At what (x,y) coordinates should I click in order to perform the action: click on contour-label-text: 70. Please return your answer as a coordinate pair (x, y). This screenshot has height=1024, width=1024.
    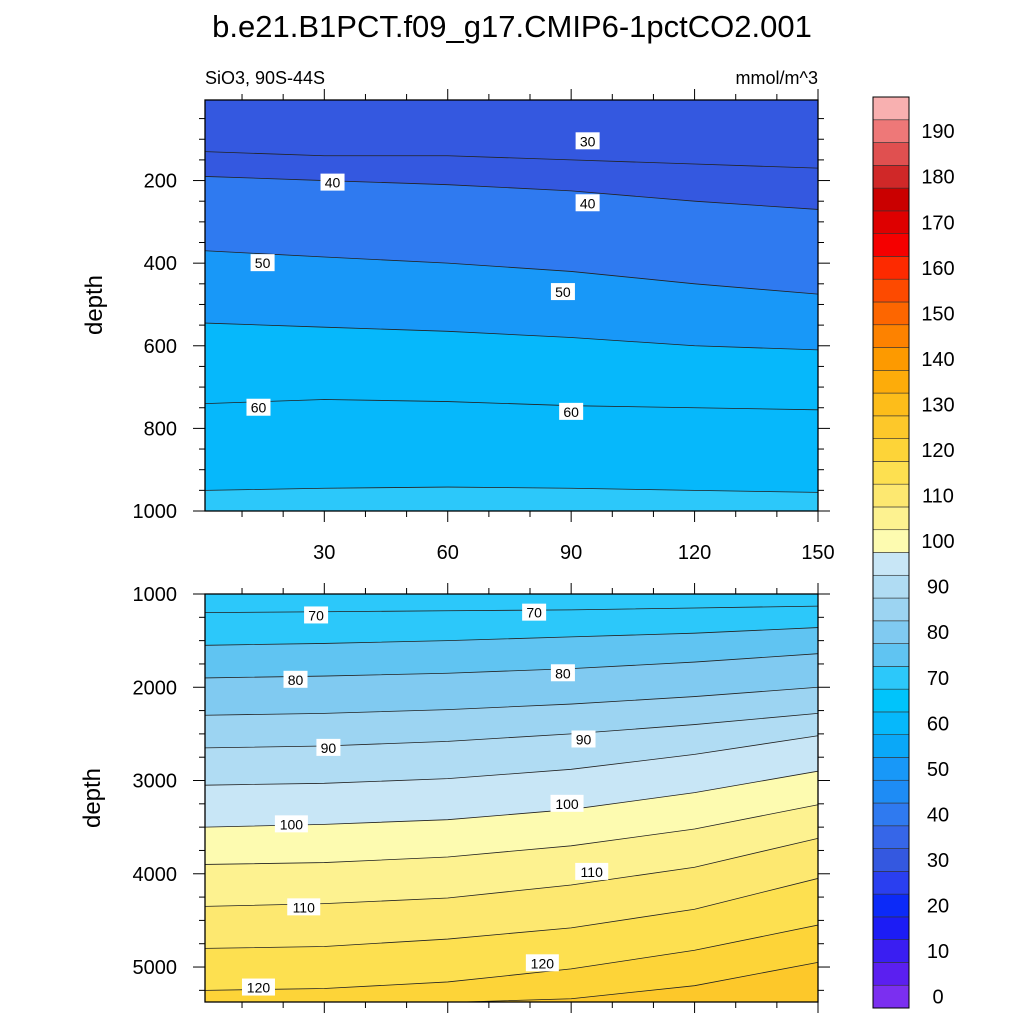
    Looking at the image, I should click on (534, 613).